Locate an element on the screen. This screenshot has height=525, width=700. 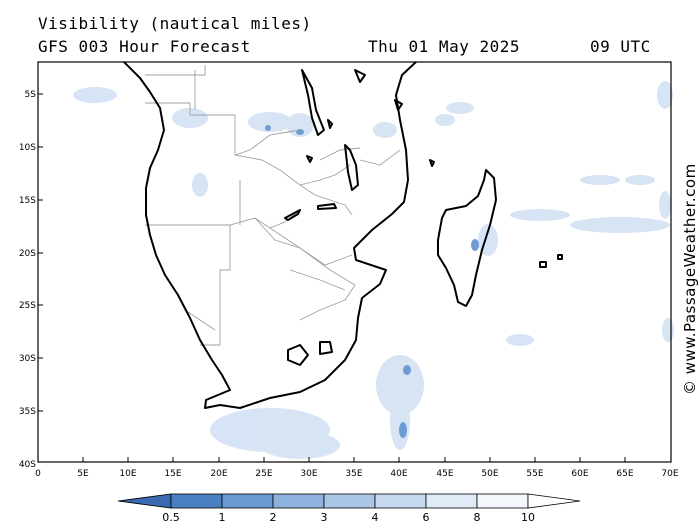
lon-label: 60E is located at coordinates (579, 474).